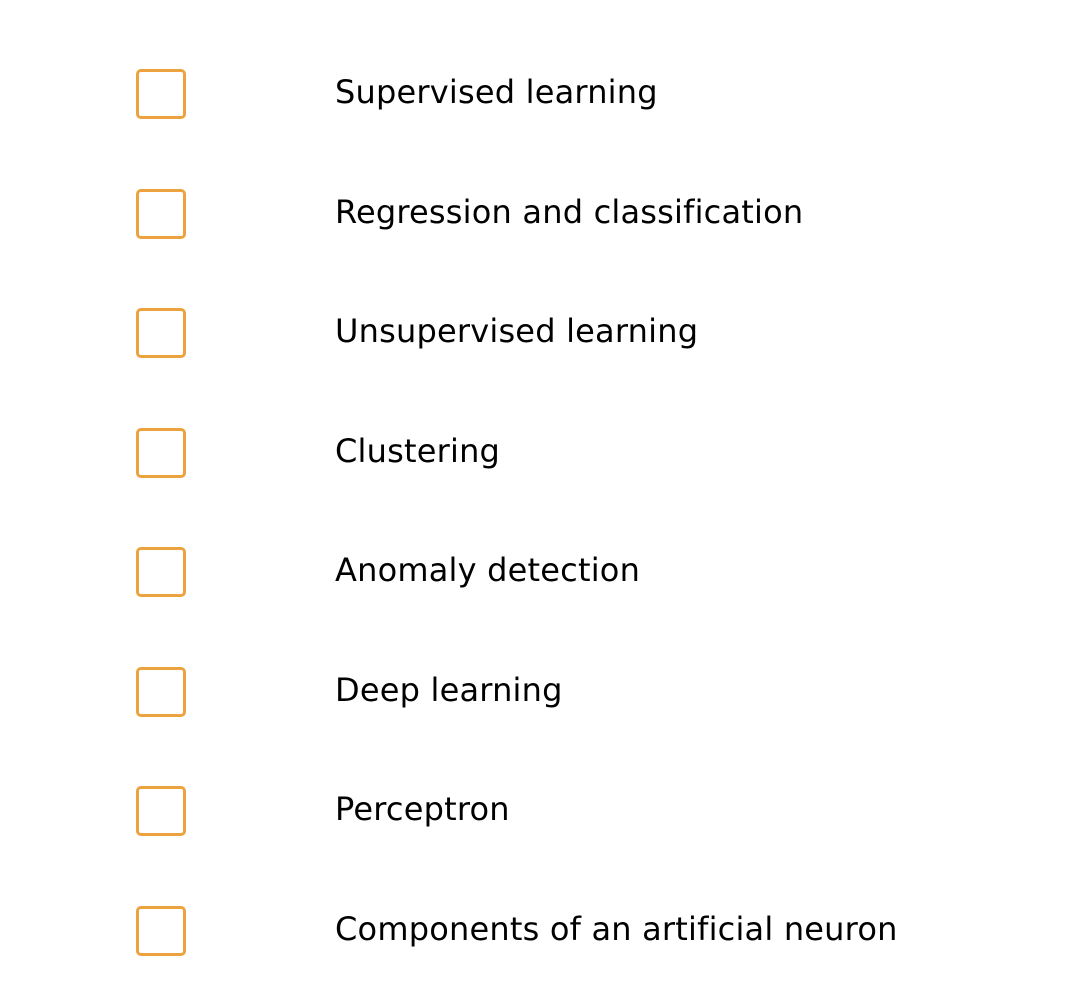  What do you see at coordinates (496, 92) in the screenshot?
I see `checklist-item-label: Supervised learning` at bounding box center [496, 92].